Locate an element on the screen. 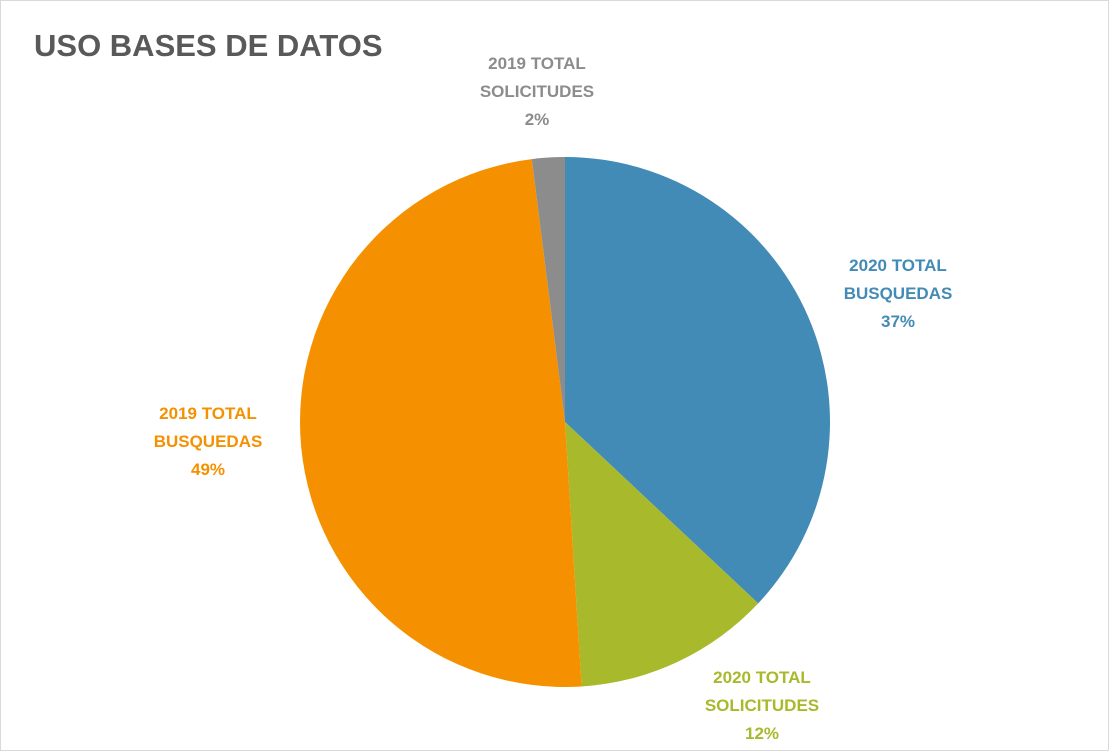 The height and width of the screenshot is (751, 1109). category-label: 2020 TOTAL BUSQUEDAS is located at coordinates (898, 279).